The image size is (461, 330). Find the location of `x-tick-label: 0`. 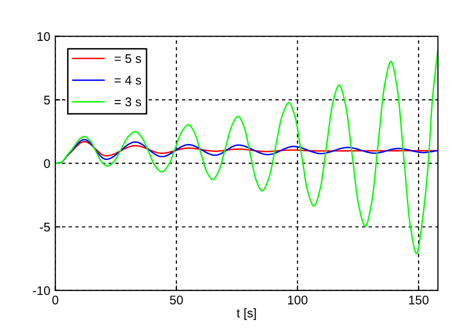

x-tick-label: 0 is located at coordinates (55, 300).